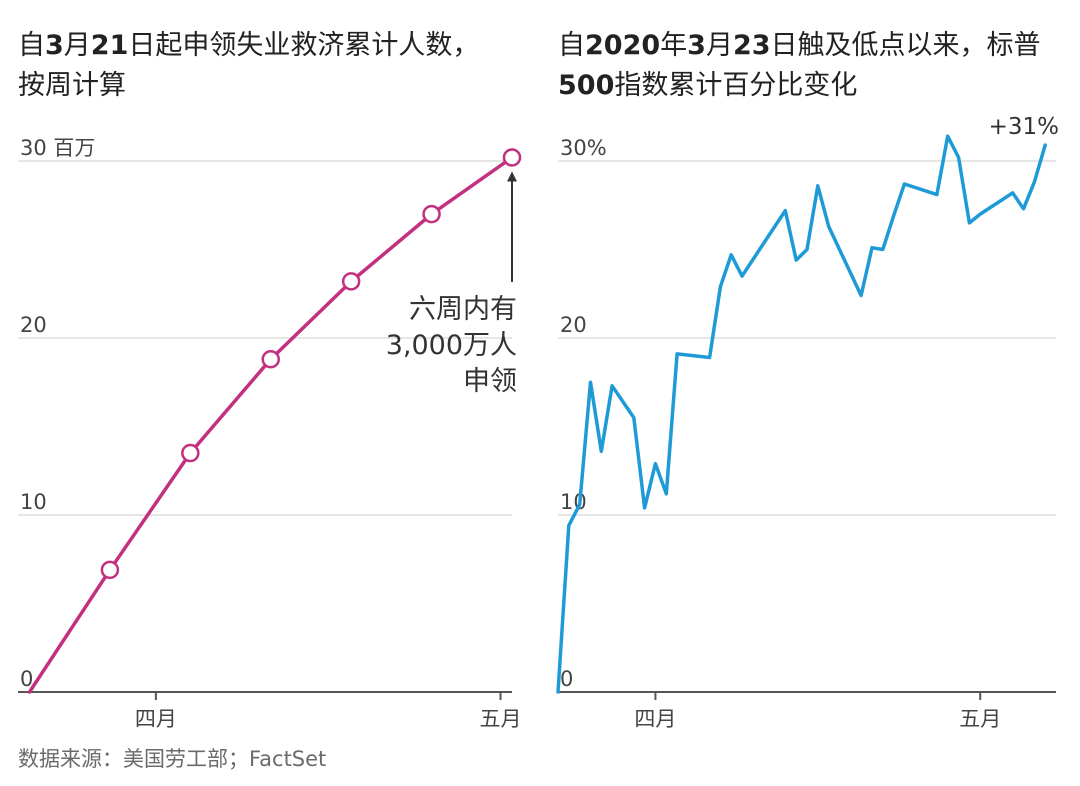 The image size is (1080, 786). I want to click on annotation-text-line: 申领, so click(490, 381).